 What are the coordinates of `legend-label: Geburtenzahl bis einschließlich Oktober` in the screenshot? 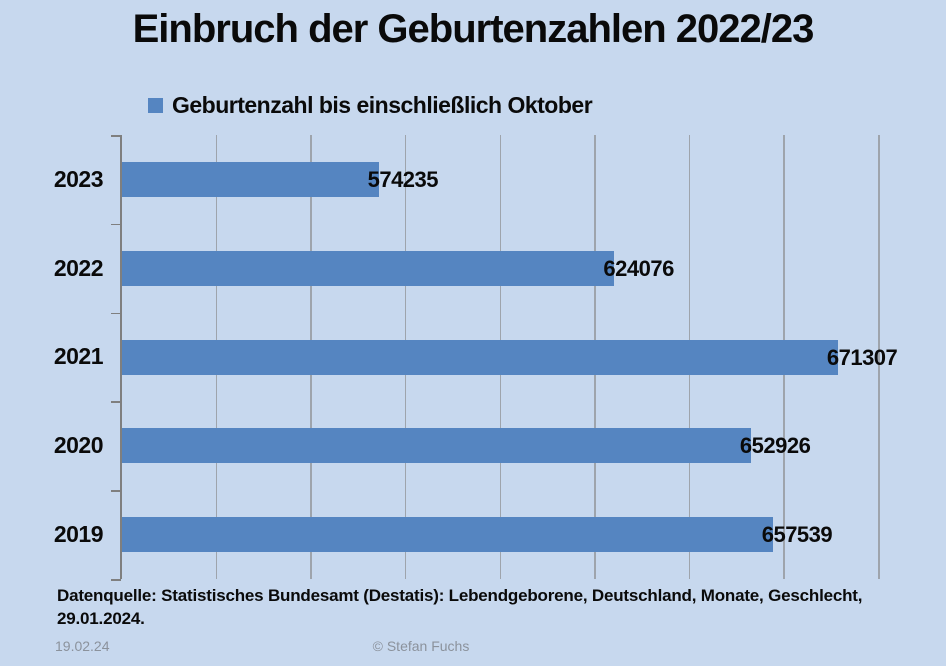 It's located at (382, 104).